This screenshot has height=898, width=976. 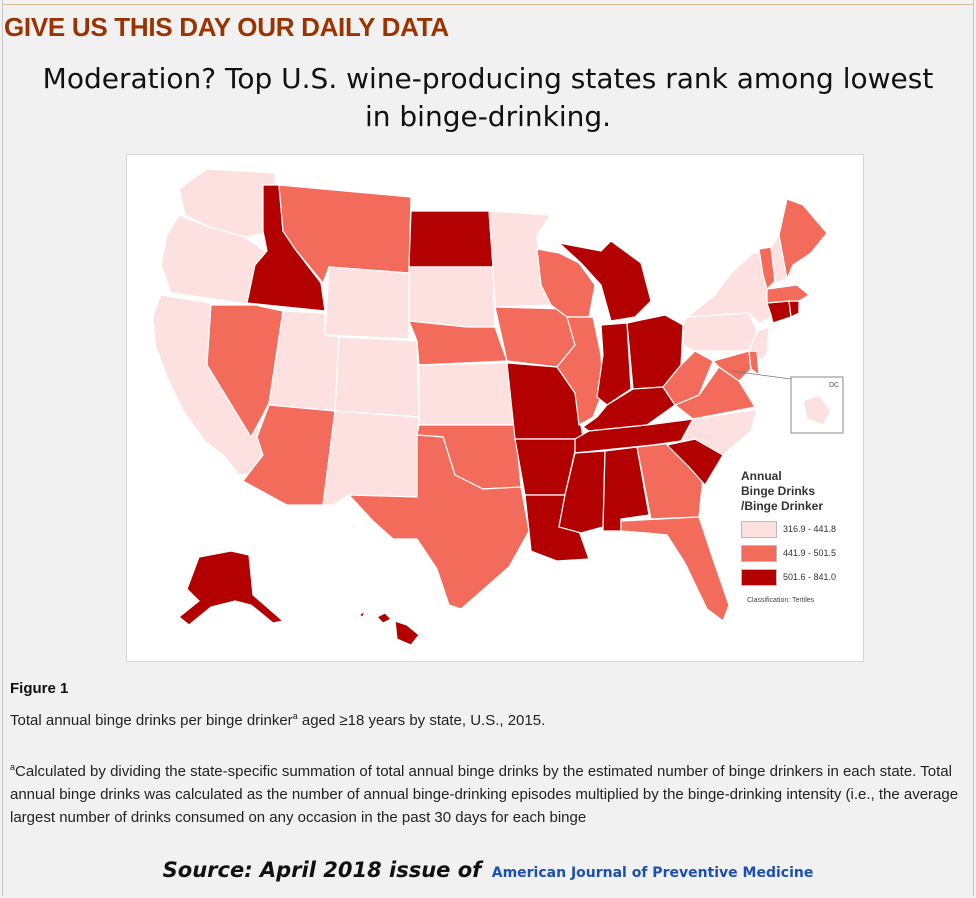 I want to click on state-nevada, so click(x=245, y=371).